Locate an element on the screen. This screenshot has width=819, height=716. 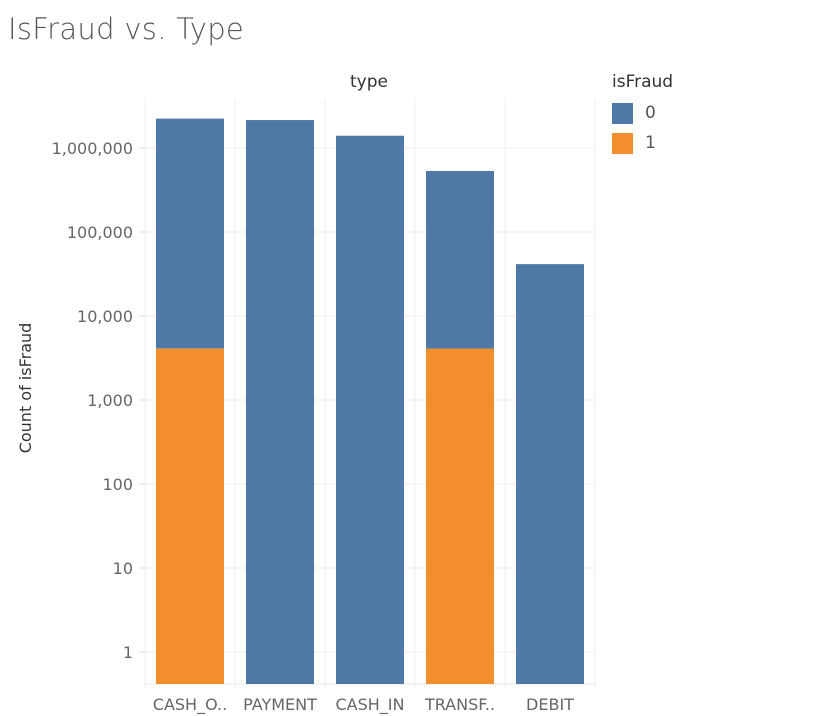
x-axis-ticks: CASH_O.. PAYMENT CASH_IN TRANSF.. DEBIT is located at coordinates (363, 705).